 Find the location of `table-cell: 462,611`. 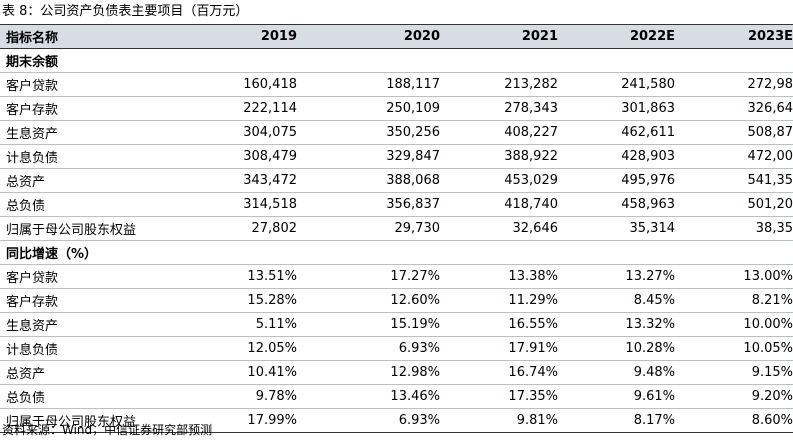

table-cell: 462,611 is located at coordinates (623, 132).